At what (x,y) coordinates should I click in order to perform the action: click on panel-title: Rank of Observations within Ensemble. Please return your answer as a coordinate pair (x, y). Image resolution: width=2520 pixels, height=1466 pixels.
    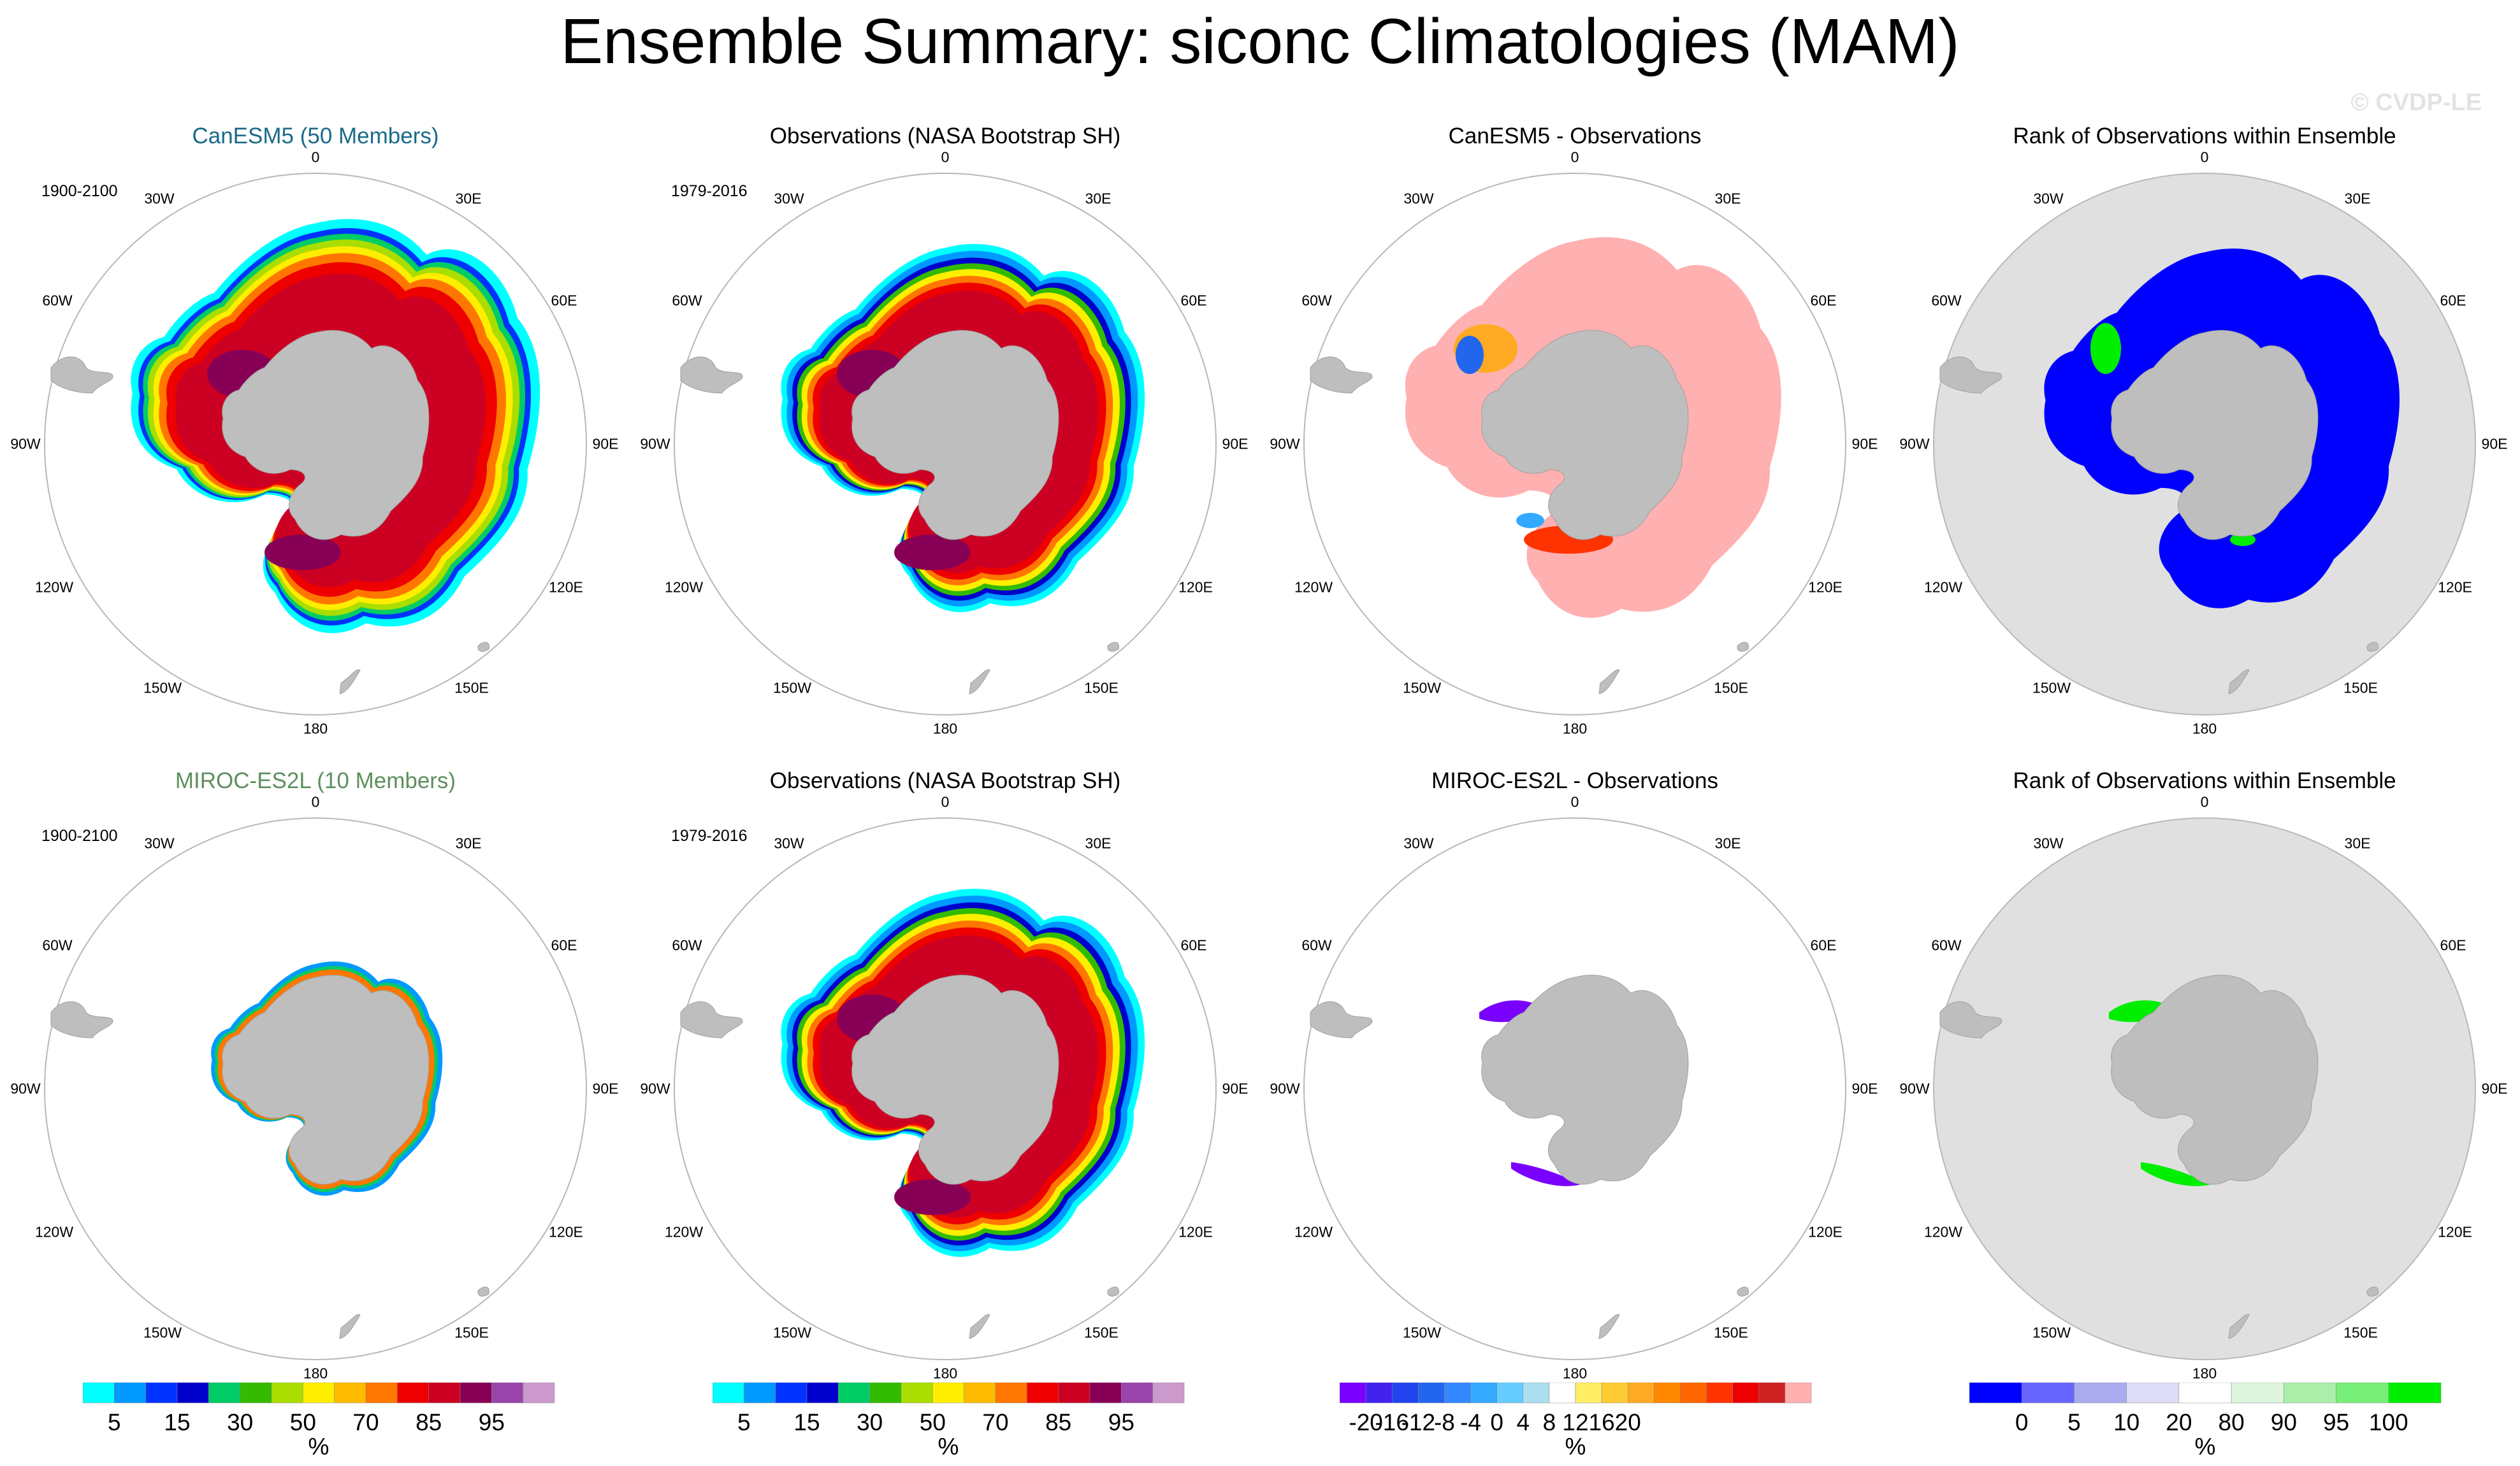
    Looking at the image, I should click on (2204, 781).